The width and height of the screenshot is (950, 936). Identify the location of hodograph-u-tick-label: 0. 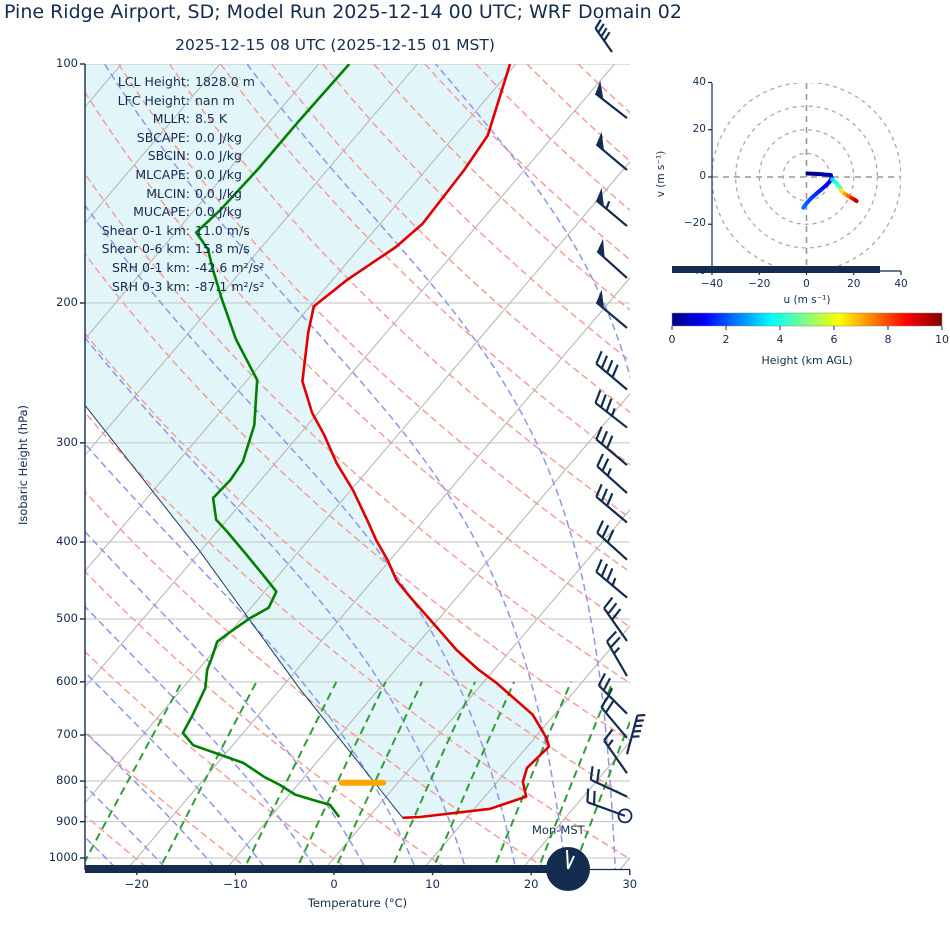
(806, 284).